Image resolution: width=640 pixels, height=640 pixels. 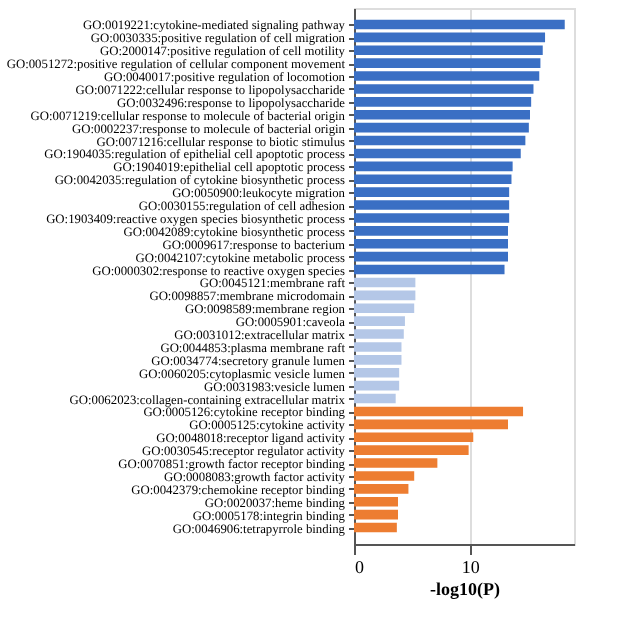 What do you see at coordinates (360, 567) in the screenshot?
I see `x-tick-label: 0` at bounding box center [360, 567].